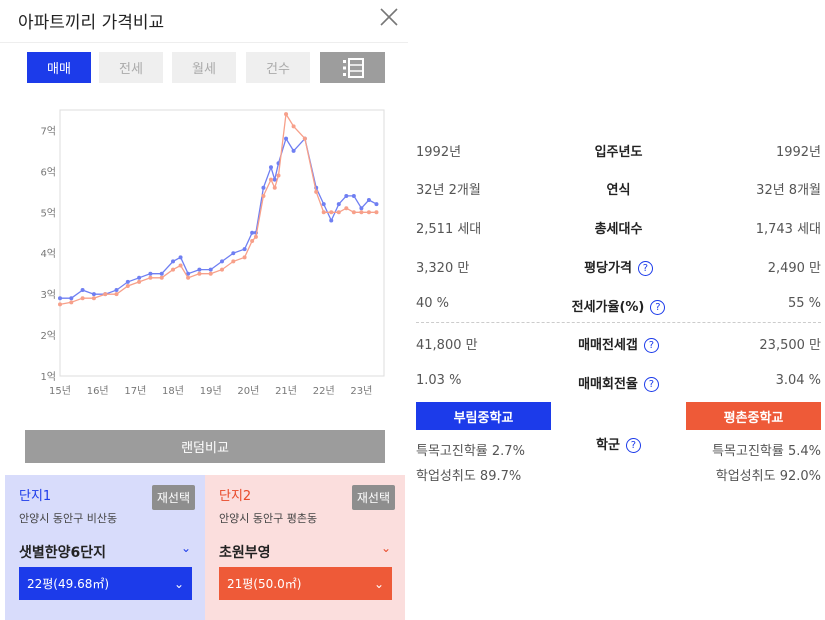 The width and height of the screenshot is (825, 620). What do you see at coordinates (91, 23) in the screenshot?
I see `page-title: 아파트끼리 가격비교` at bounding box center [91, 23].